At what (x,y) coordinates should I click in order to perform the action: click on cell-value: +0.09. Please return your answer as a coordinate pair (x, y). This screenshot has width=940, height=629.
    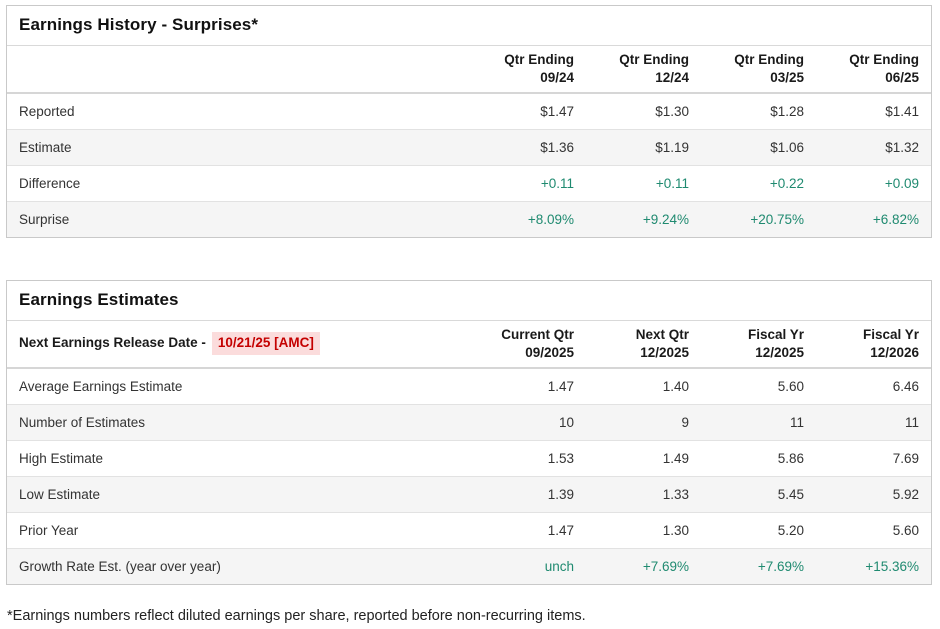
    Looking at the image, I should click on (873, 184).